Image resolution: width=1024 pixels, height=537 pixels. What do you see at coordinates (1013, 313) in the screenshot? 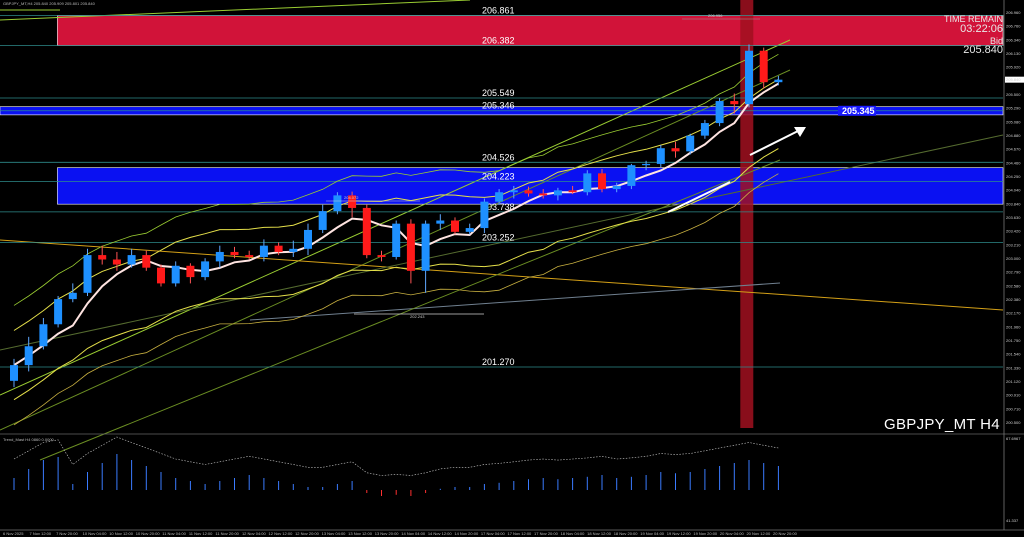
I see `price-tick-22: 202.170` at bounding box center [1013, 313].